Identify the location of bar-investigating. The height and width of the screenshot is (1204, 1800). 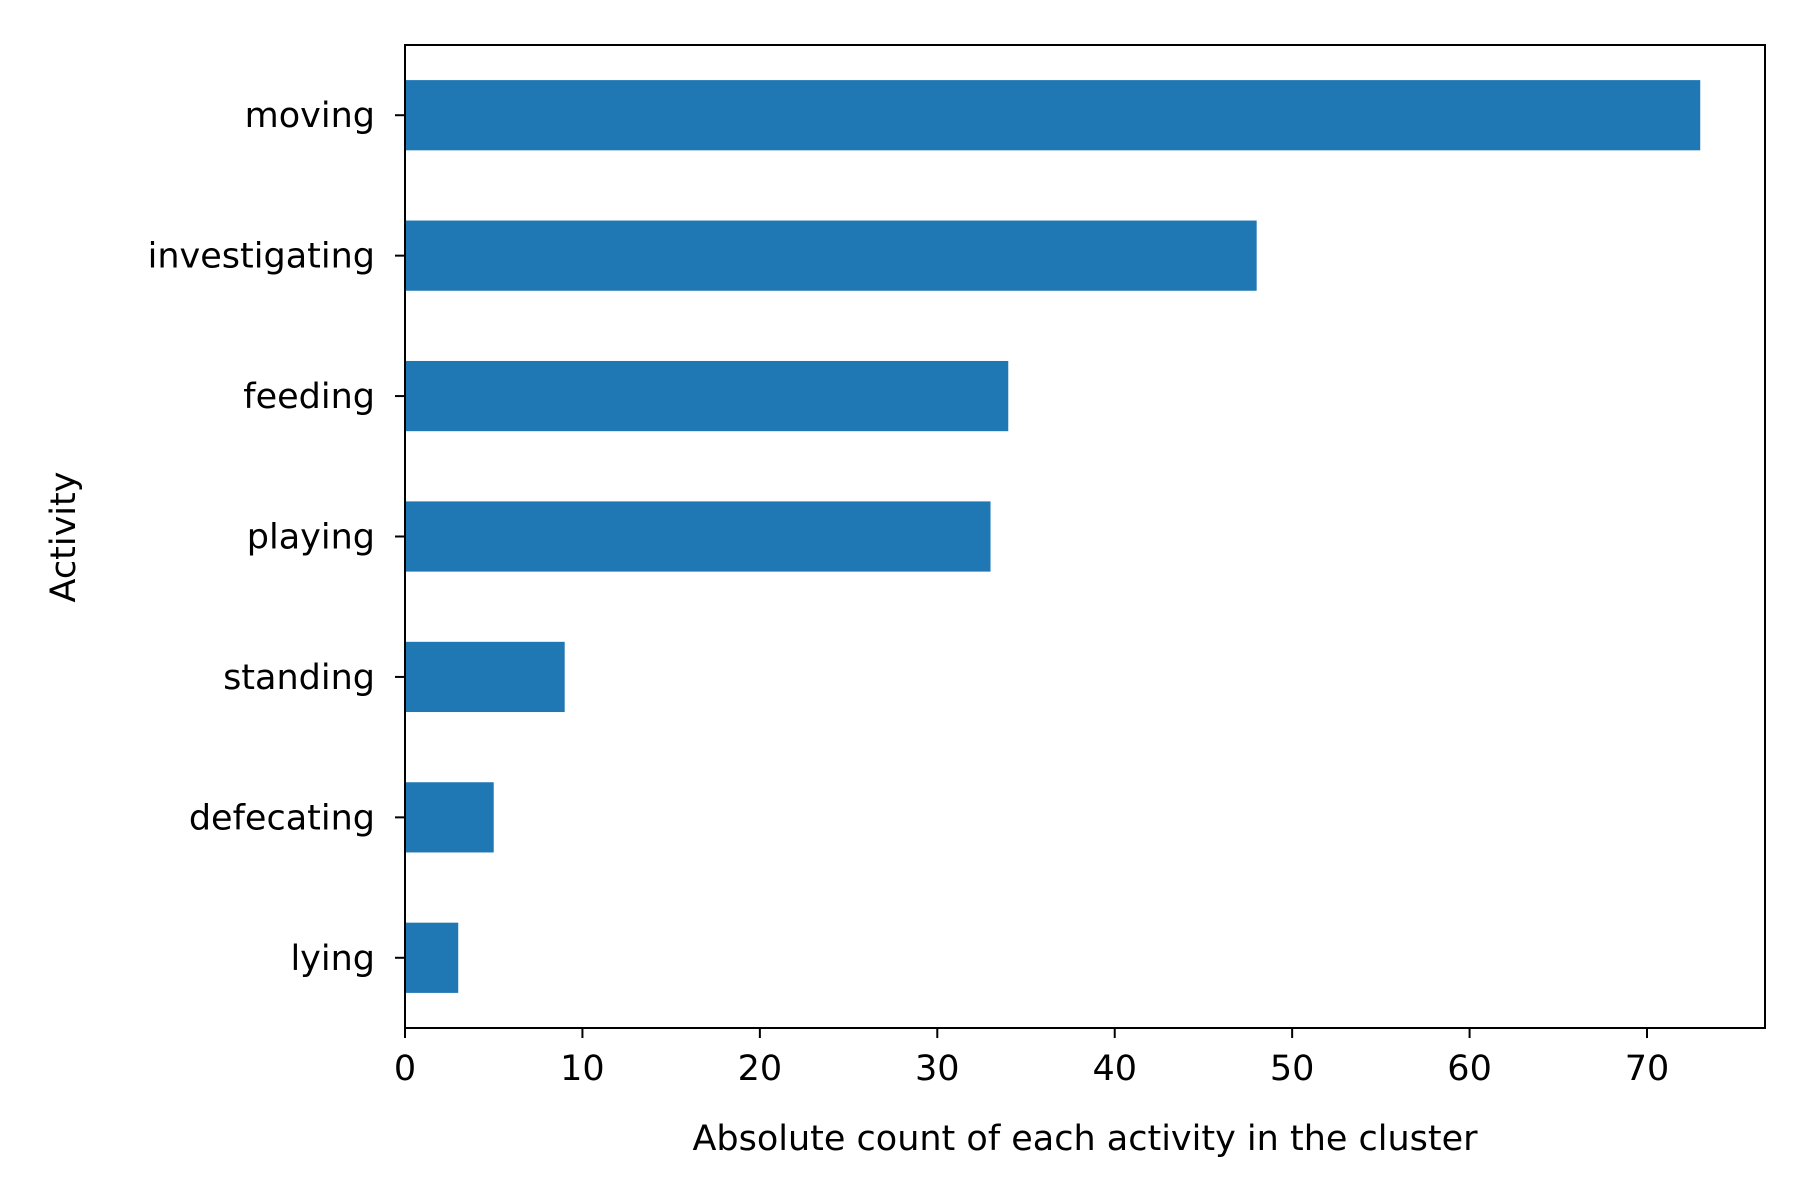
(831, 255).